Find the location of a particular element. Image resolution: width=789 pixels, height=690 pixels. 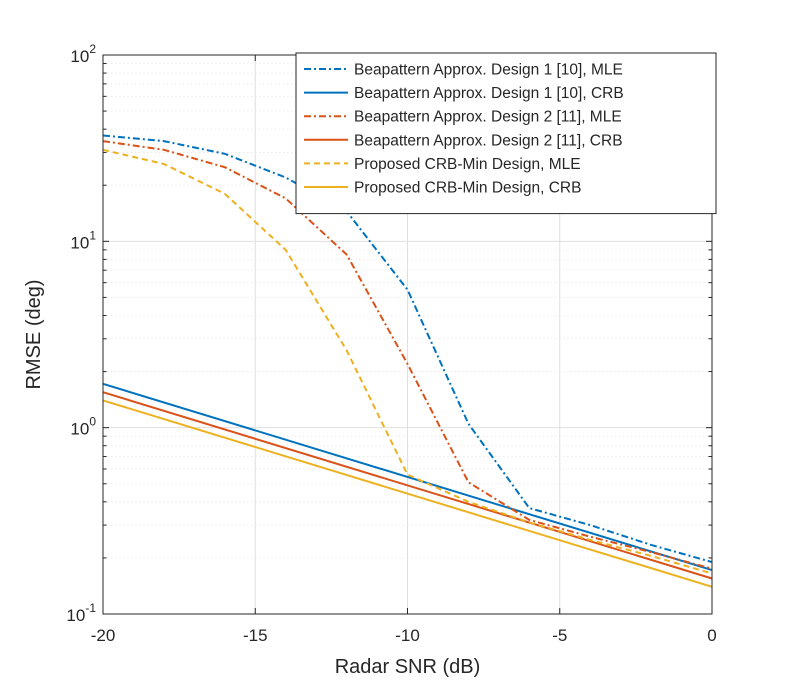

legend-entry-label: Proposed CRB-Min Design, CRB is located at coordinates (467, 188).